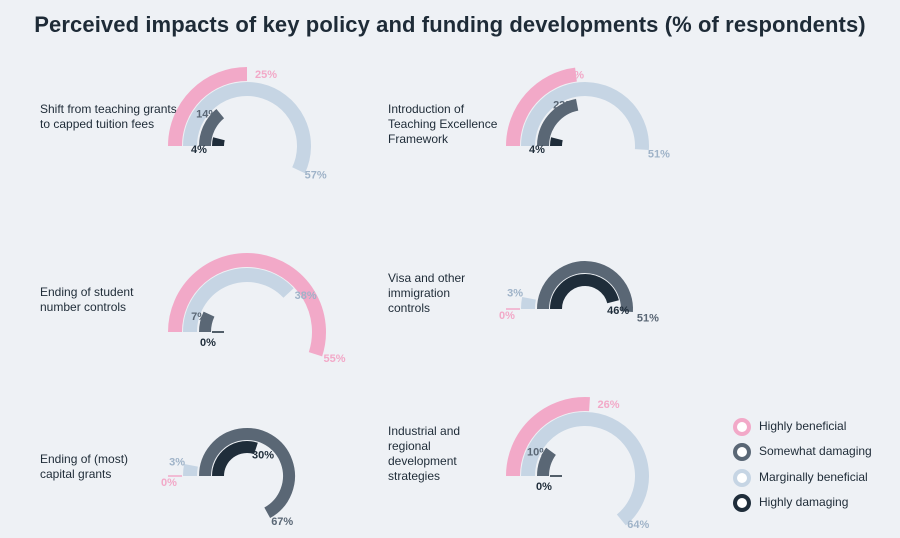  Describe the element at coordinates (813, 477) in the screenshot. I see `legend-label: Marginally beneficial` at that location.